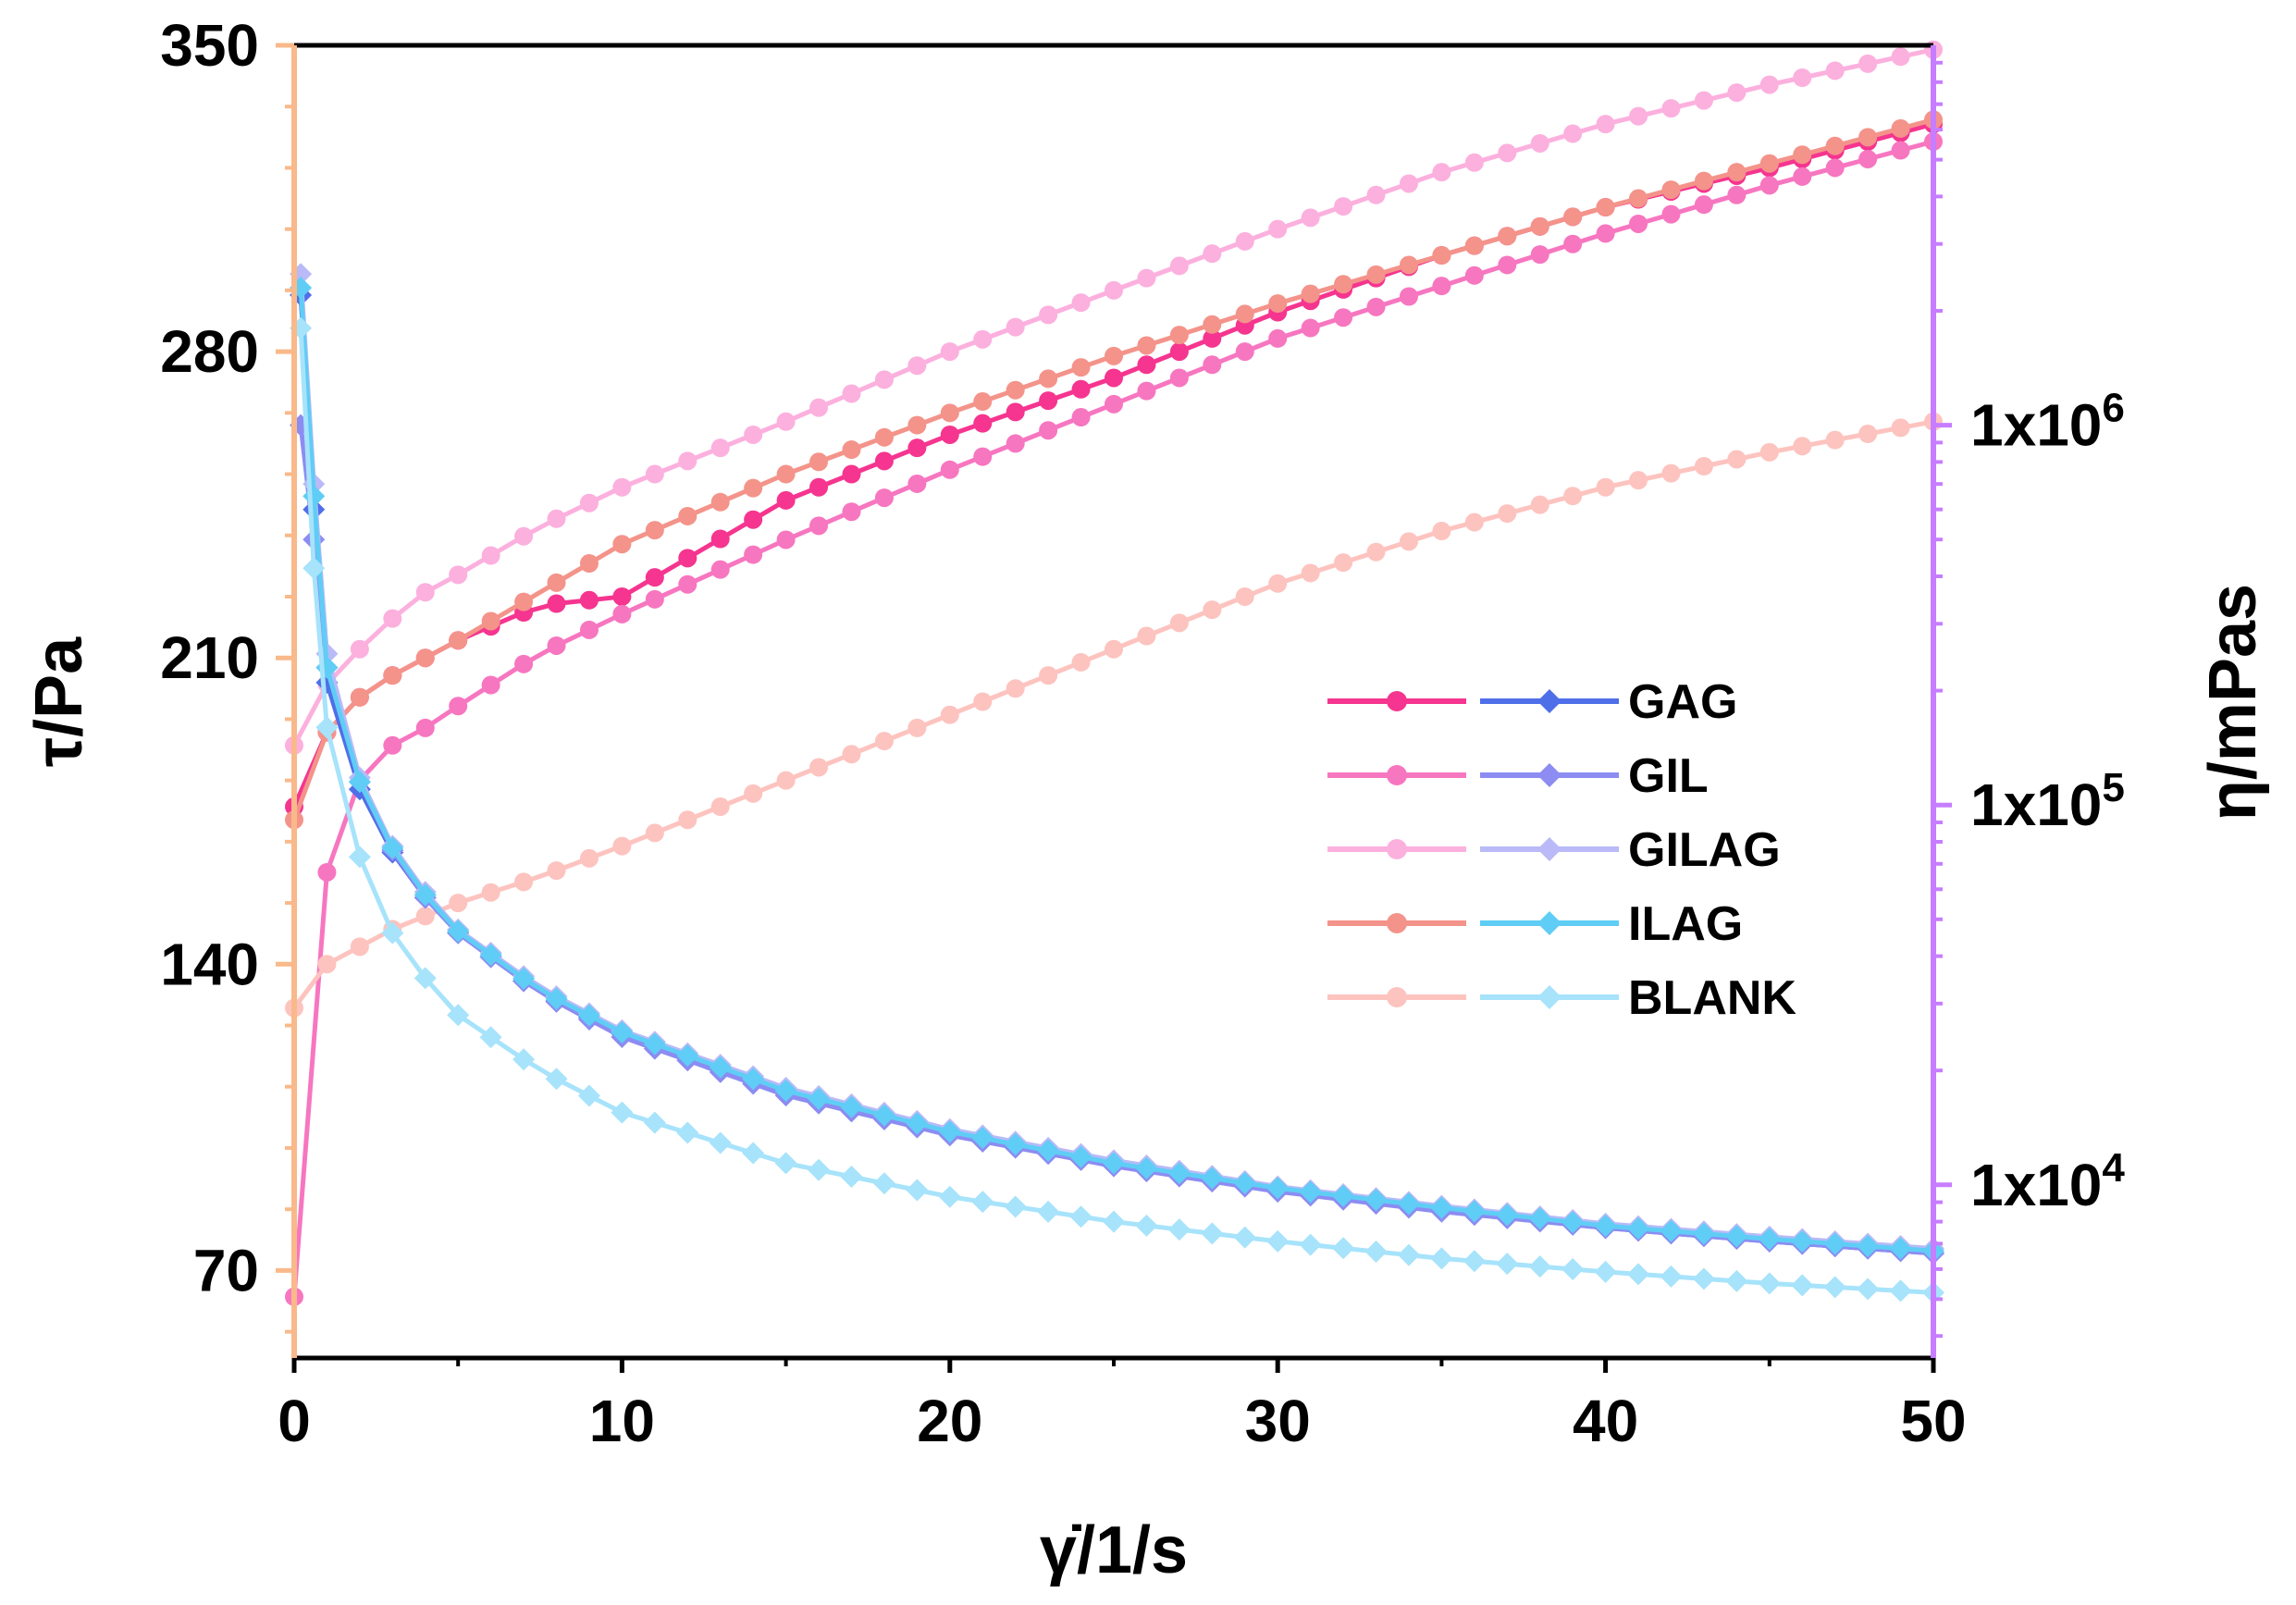 Image resolution: width=2296 pixels, height=1605 pixels. I want to click on left-y-tick-label: 280, so click(209, 351).